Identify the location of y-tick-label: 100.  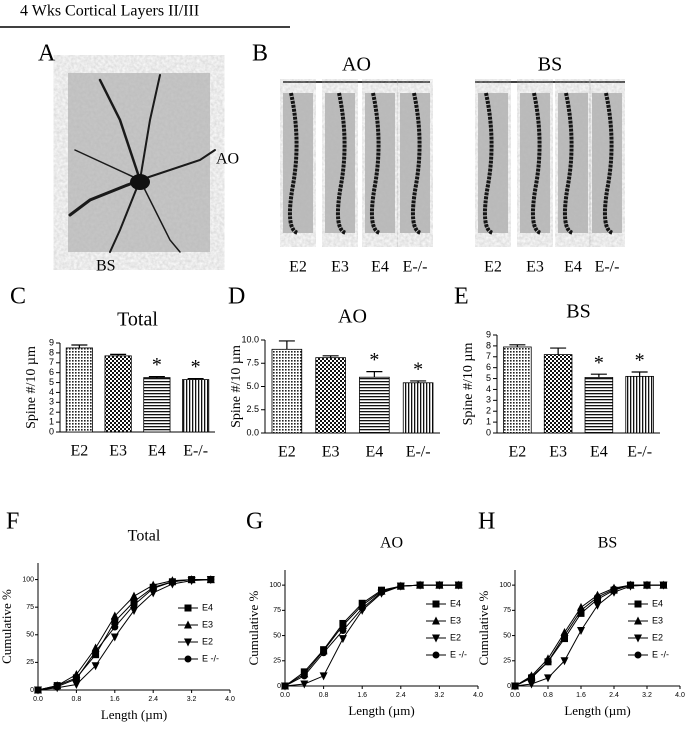
(275, 585).